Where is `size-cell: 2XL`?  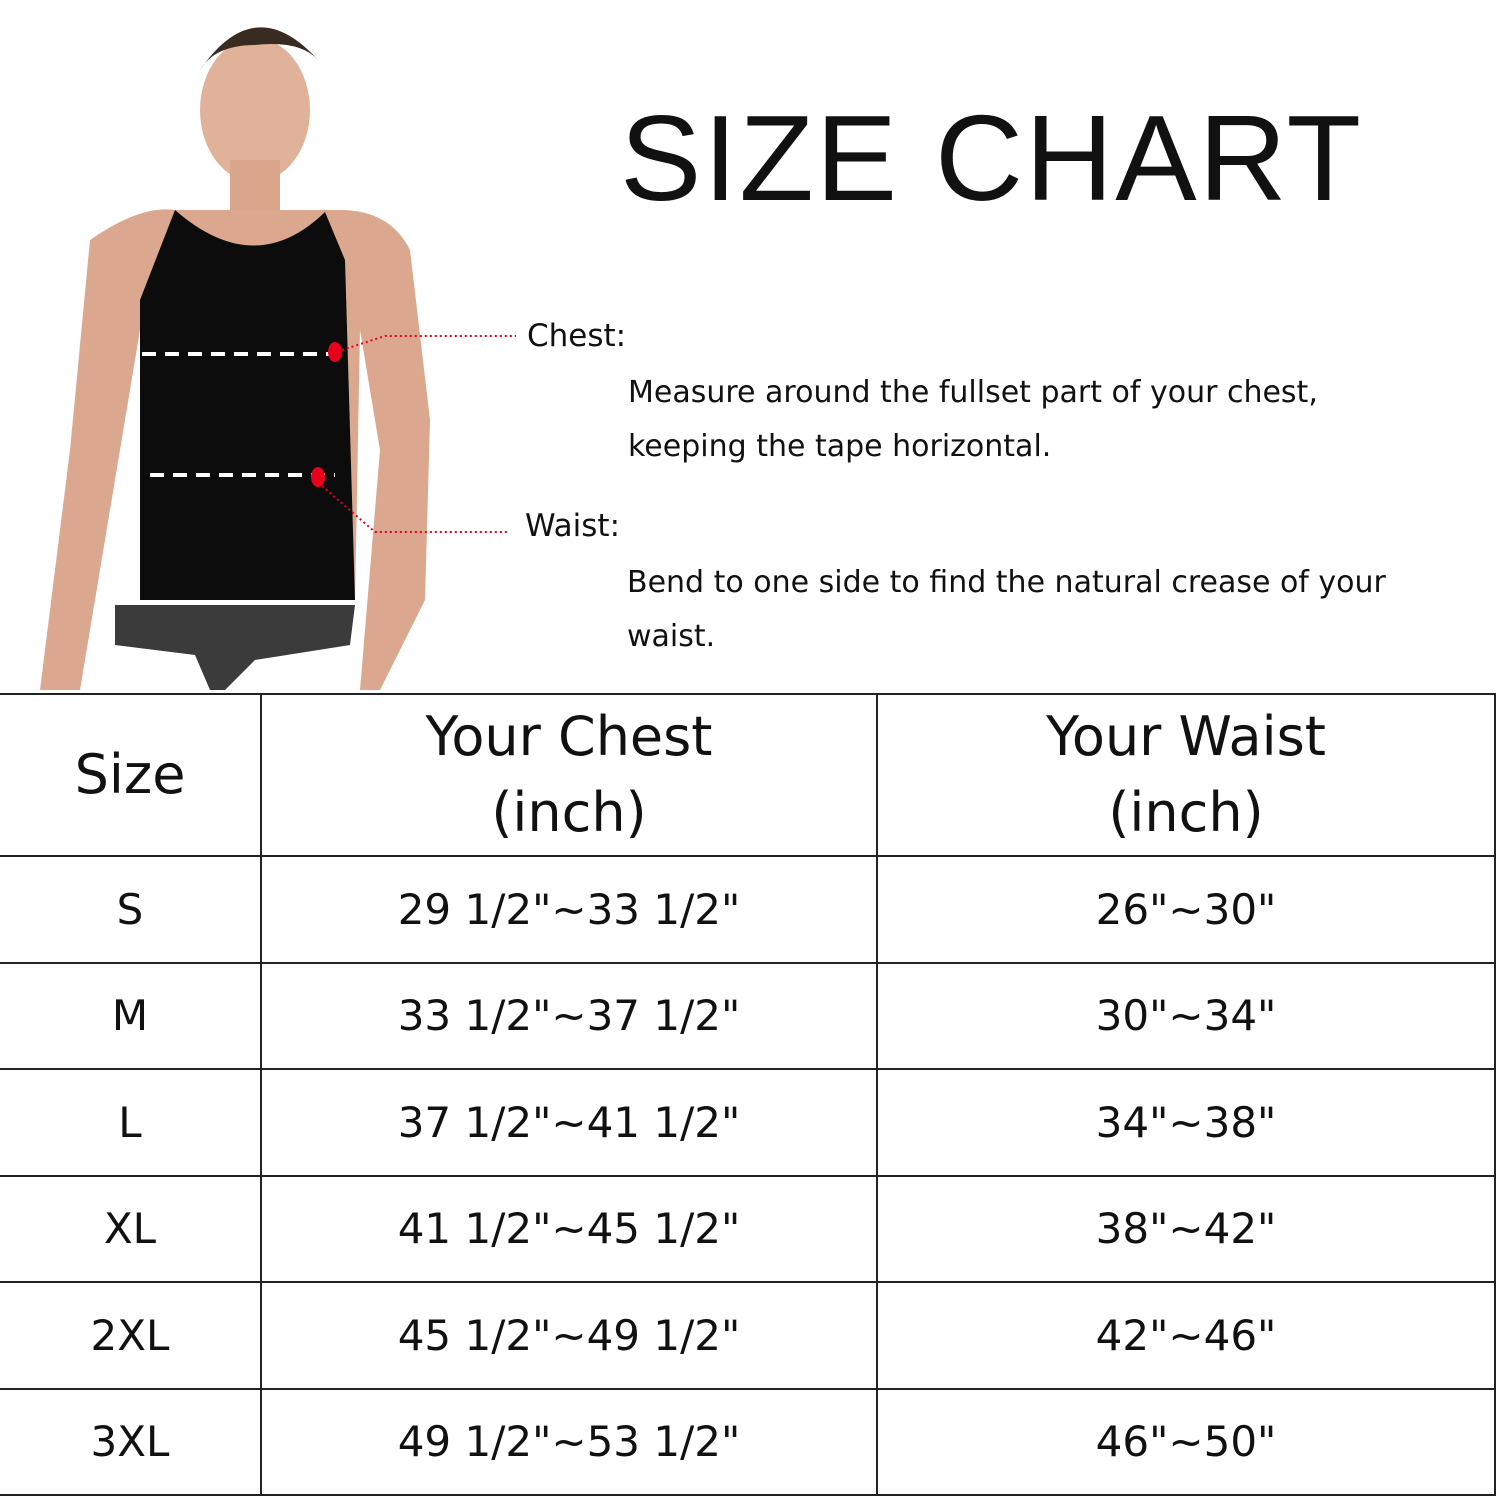 size-cell: 2XL is located at coordinates (131, 1335).